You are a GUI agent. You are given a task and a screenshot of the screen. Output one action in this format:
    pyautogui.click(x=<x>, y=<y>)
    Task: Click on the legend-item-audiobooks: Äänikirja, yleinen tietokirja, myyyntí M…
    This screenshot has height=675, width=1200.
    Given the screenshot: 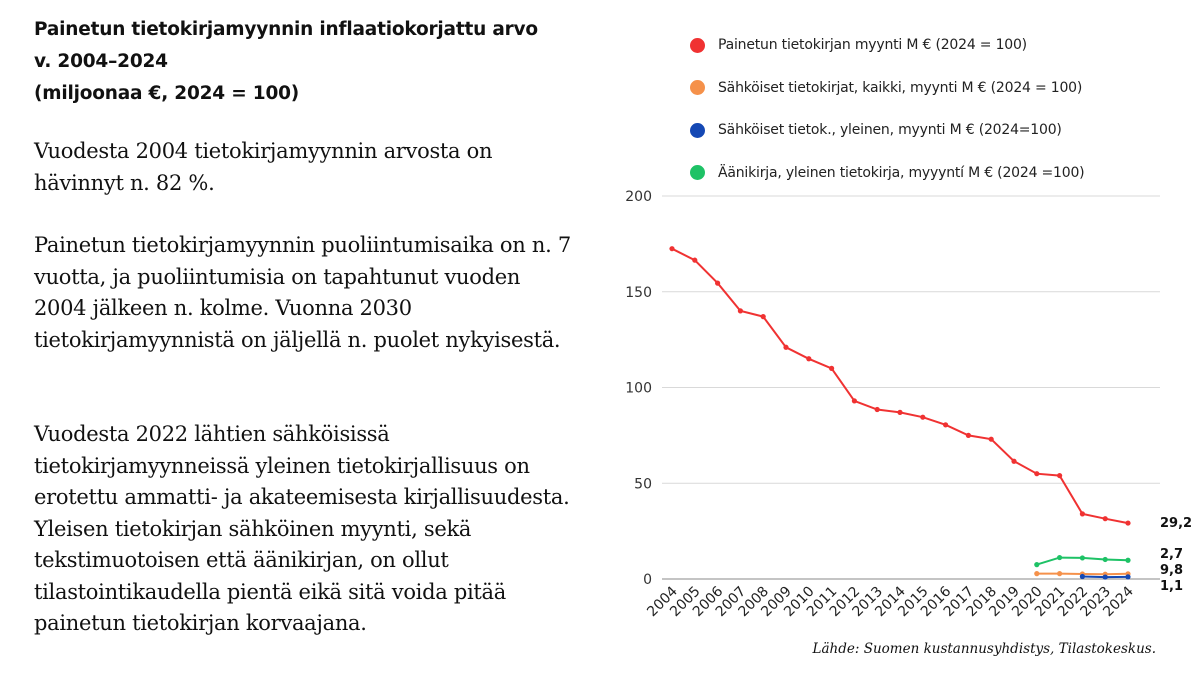 What is the action you would take?
    pyautogui.click(x=887, y=173)
    